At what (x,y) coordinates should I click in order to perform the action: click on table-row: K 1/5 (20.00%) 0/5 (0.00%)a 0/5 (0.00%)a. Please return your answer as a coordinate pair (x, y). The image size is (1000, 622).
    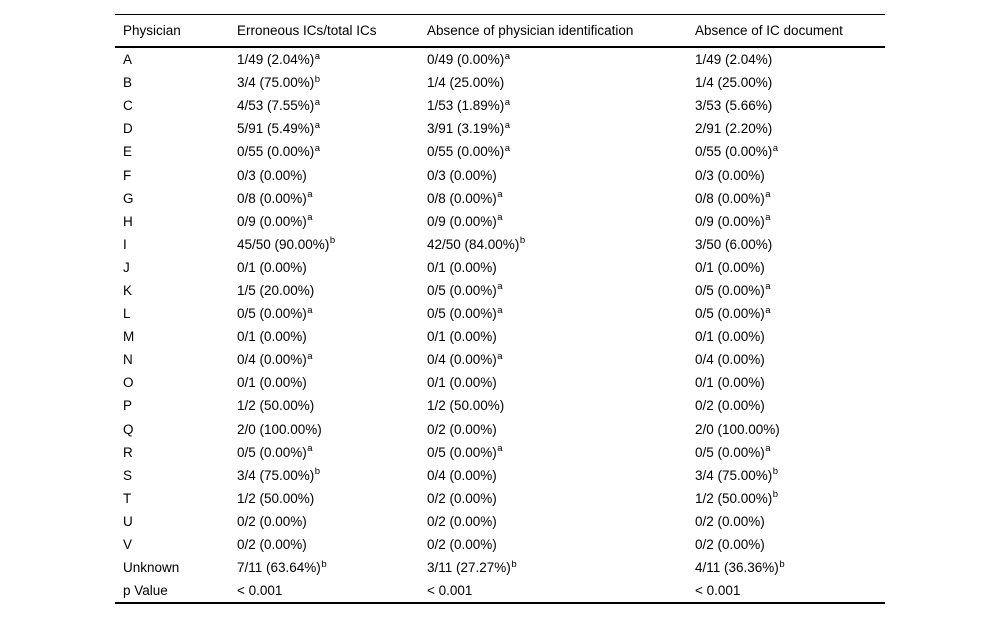
    Looking at the image, I should click on (500, 290).